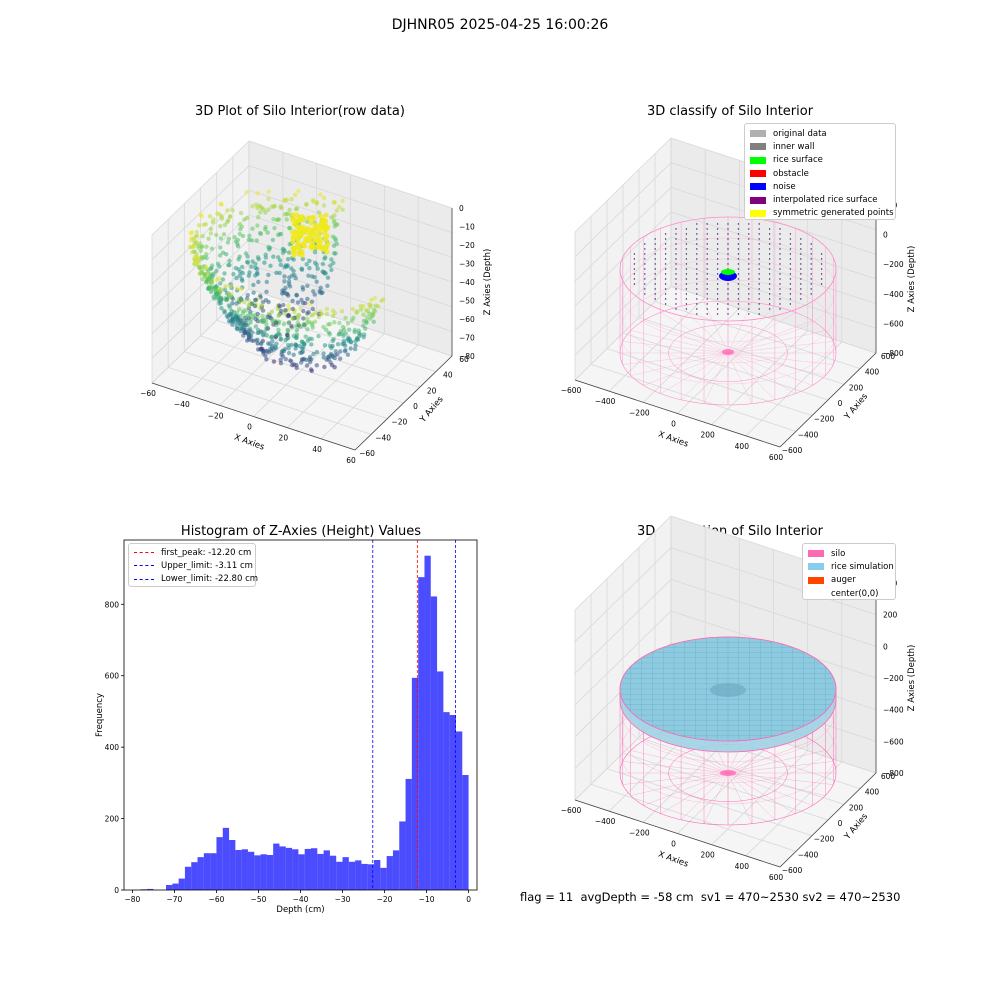 This screenshot has width=1000, height=1000. Describe the element at coordinates (822, 213) in the screenshot. I see `legend-item: symmetric generated points` at that location.